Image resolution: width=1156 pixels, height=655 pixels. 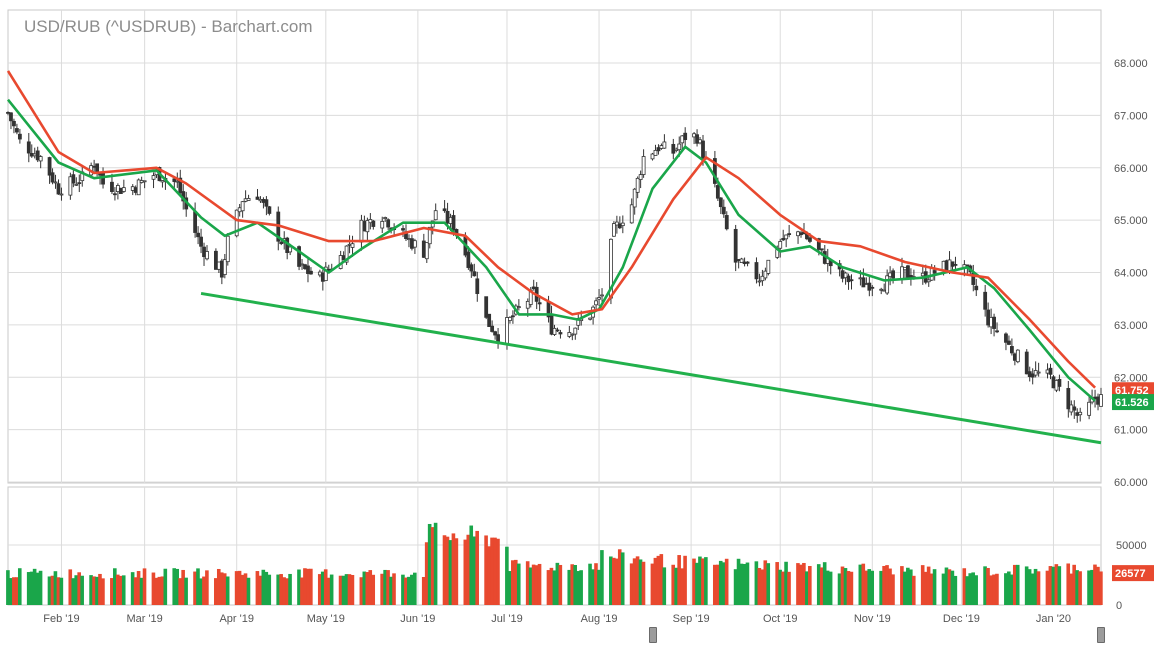 What do you see at coordinates (961, 619) in the screenshot?
I see `x-tick-label: Dec '19` at bounding box center [961, 619].